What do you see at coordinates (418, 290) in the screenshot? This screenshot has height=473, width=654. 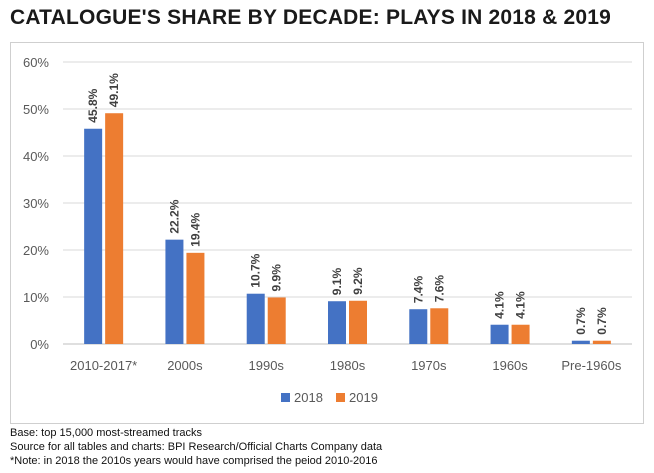 I see `data-label: 7.4%` at bounding box center [418, 290].